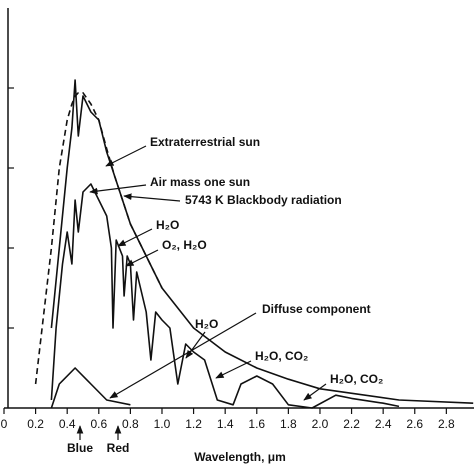 This screenshot has height=474, width=474. What do you see at coordinates (162, 424) in the screenshot?
I see `x-tick-label: 1.0` at bounding box center [162, 424].